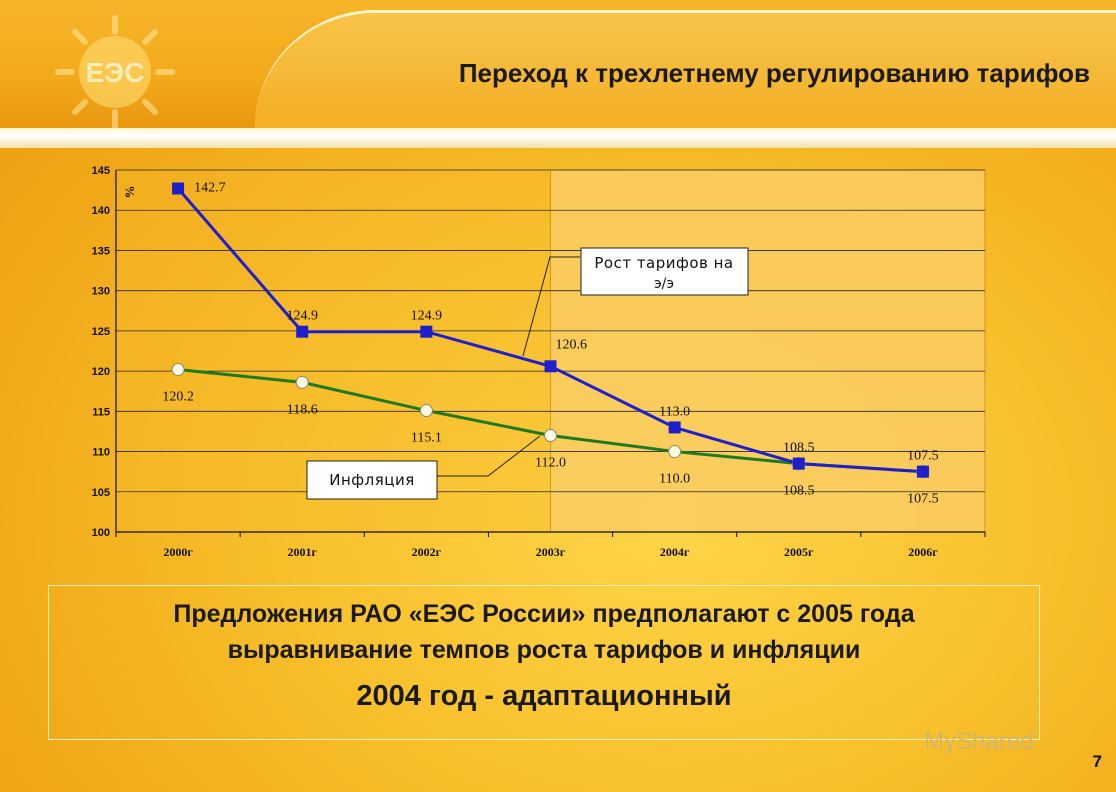  What do you see at coordinates (923, 456) in the screenshot?
I see `tariff-data-label: 107.5` at bounding box center [923, 456].